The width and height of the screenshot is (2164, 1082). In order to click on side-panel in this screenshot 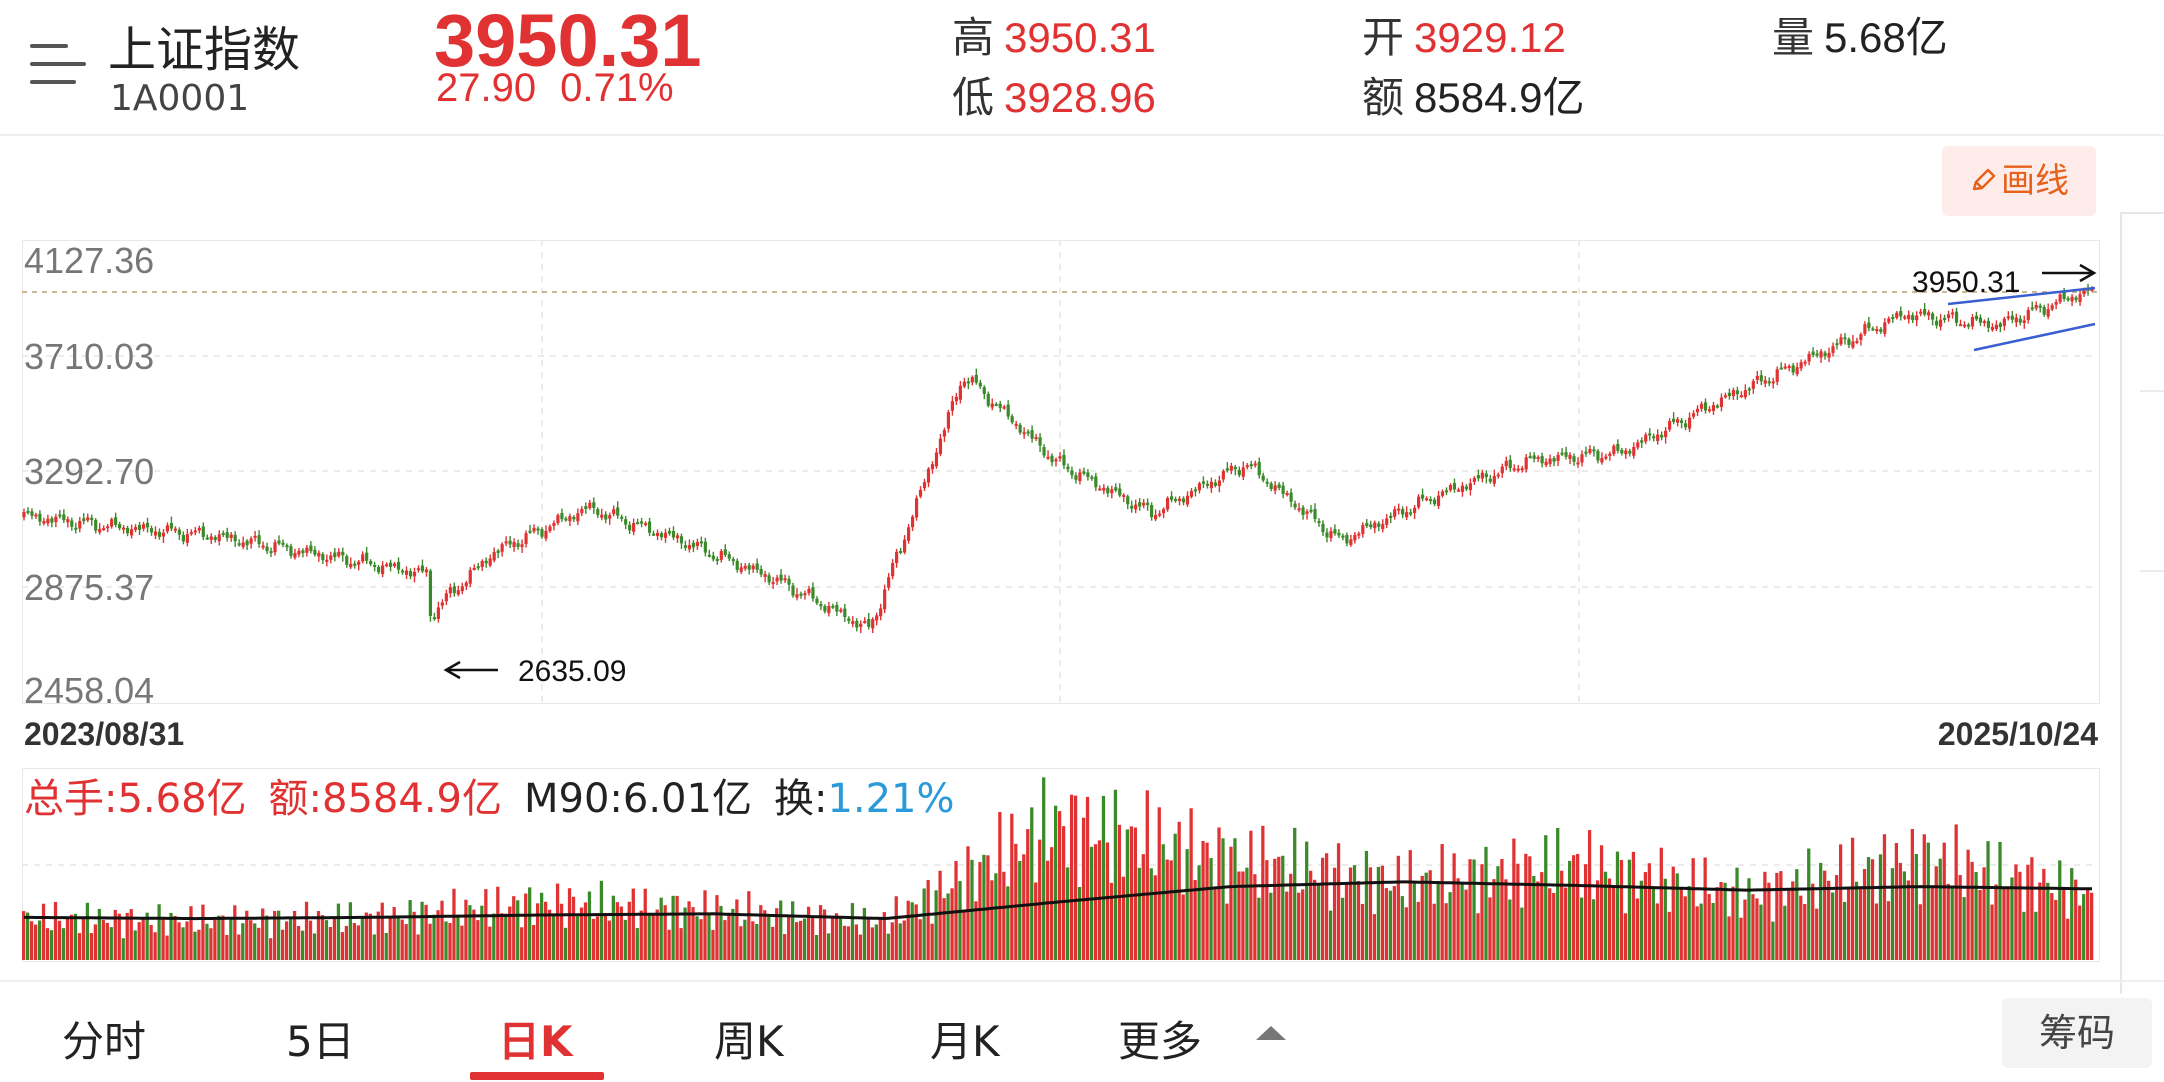, I will do `click(2142, 603)`.